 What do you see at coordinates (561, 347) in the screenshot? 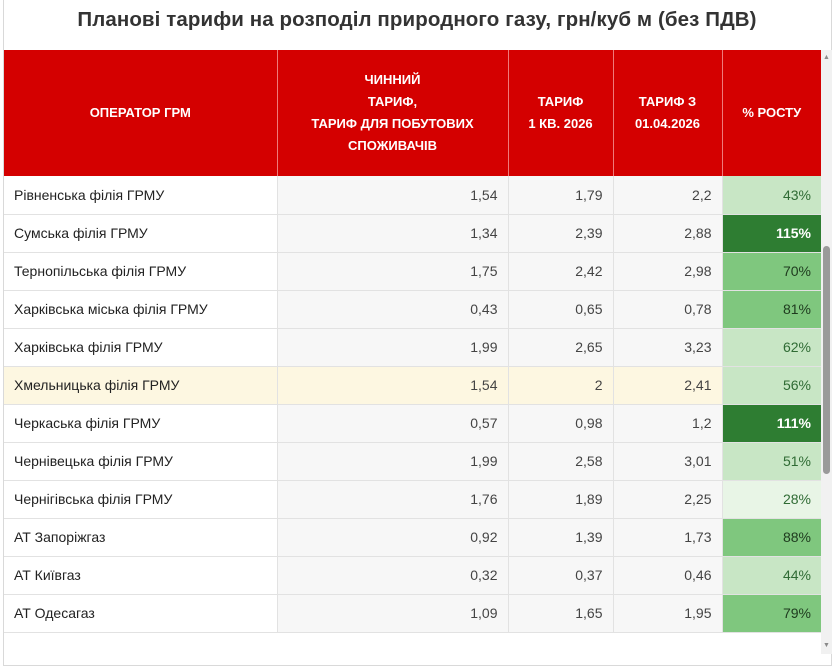
I see `q1-tariff-cell: 2,65` at bounding box center [561, 347].